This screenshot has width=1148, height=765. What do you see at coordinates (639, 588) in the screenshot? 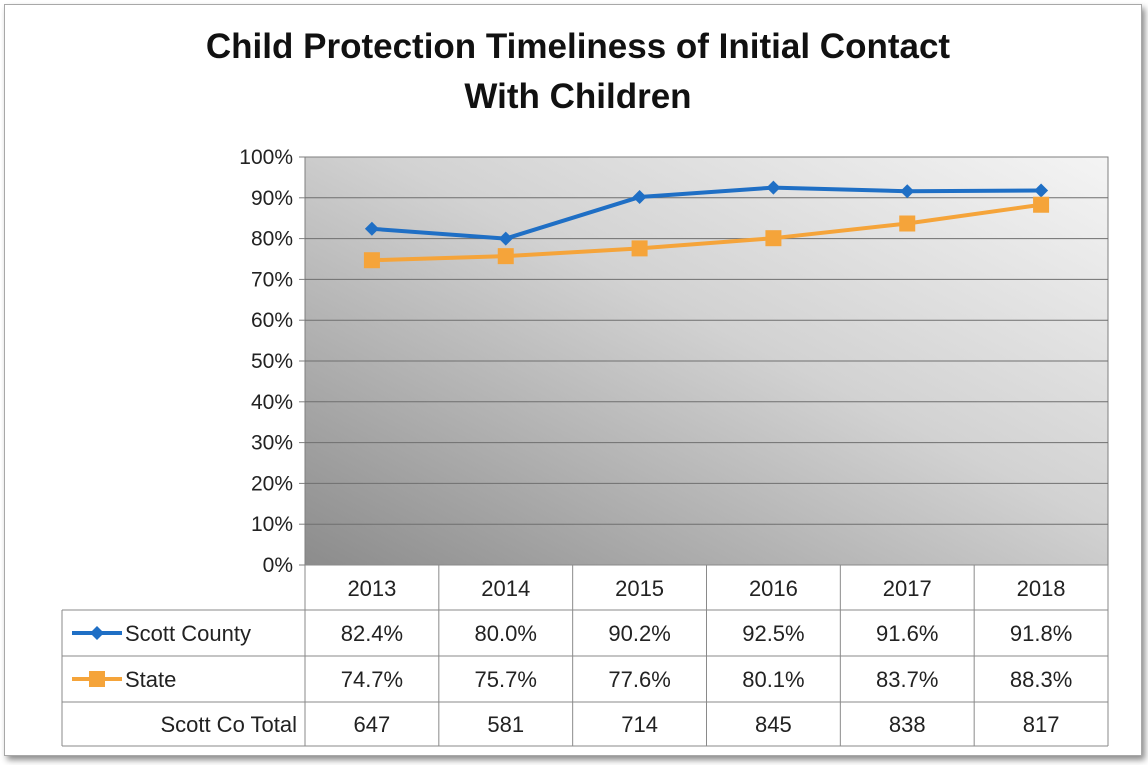
I see `x-tick-label: 2015` at bounding box center [639, 588].